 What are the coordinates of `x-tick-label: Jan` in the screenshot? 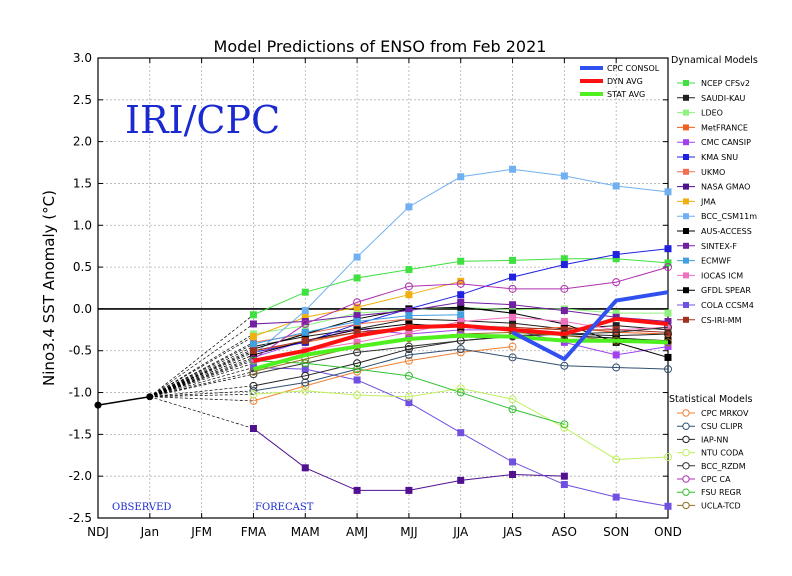 It's located at (150, 532).